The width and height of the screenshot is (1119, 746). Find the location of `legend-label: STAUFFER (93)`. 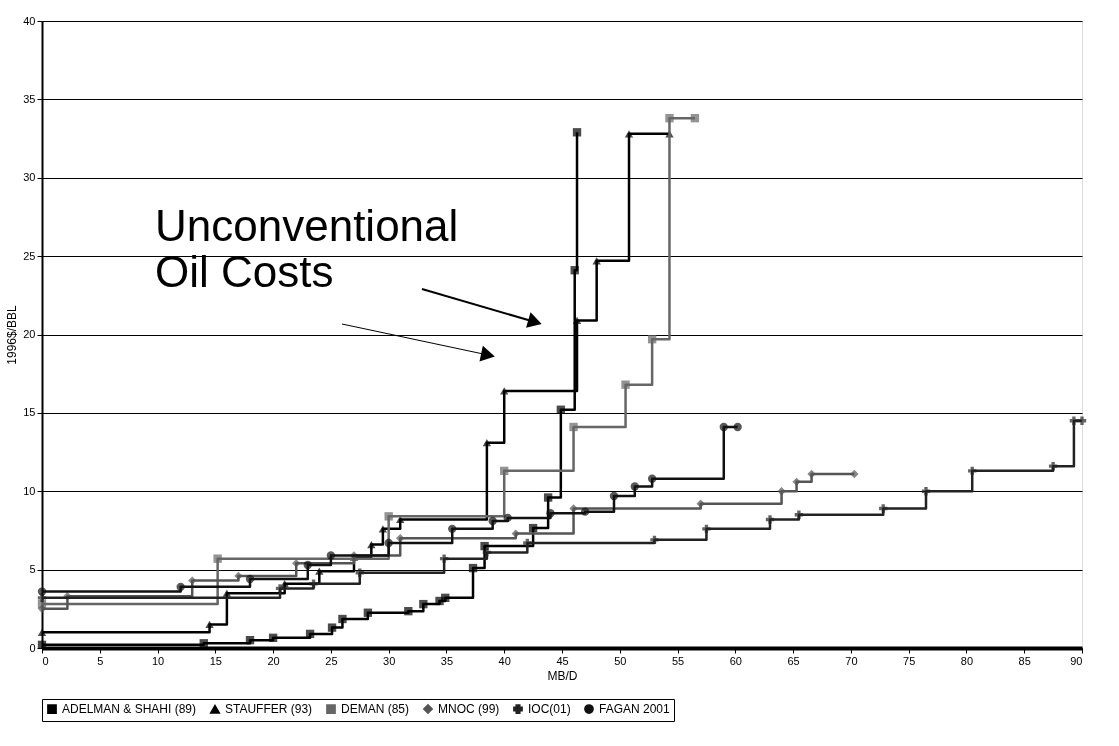

legend-label: STAUFFER (93) is located at coordinates (269, 709).